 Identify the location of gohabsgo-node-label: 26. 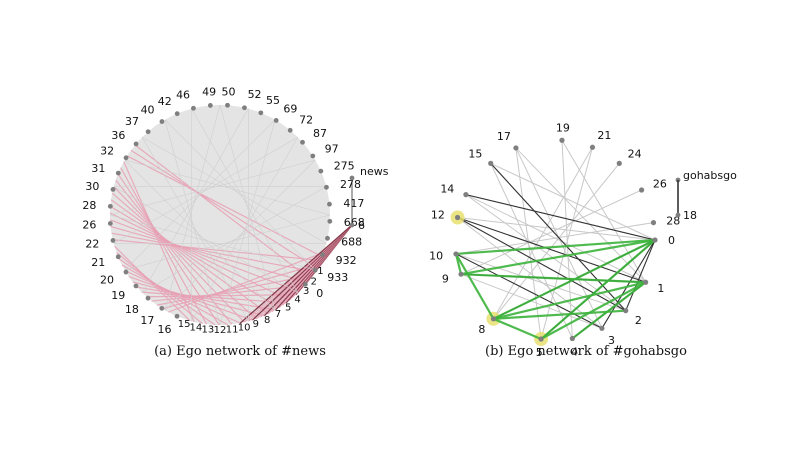
(660, 184).